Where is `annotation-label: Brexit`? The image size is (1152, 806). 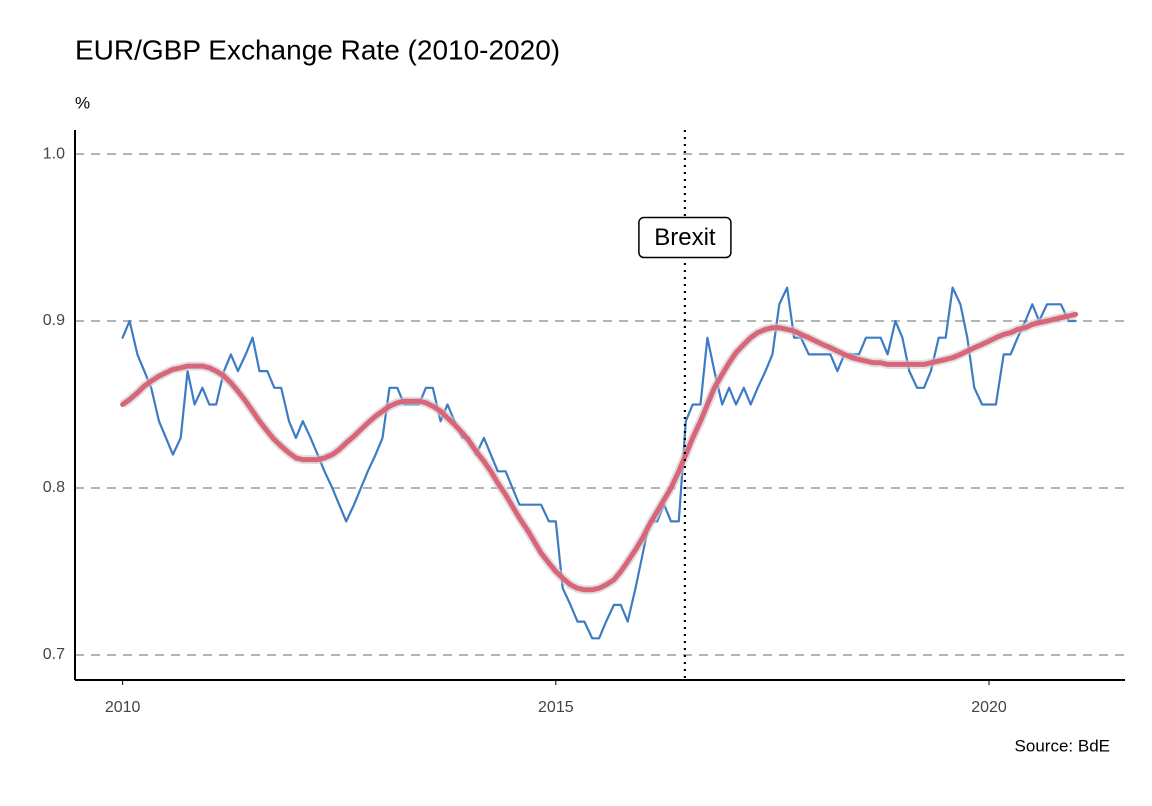
annotation-label: Brexit is located at coordinates (685, 237).